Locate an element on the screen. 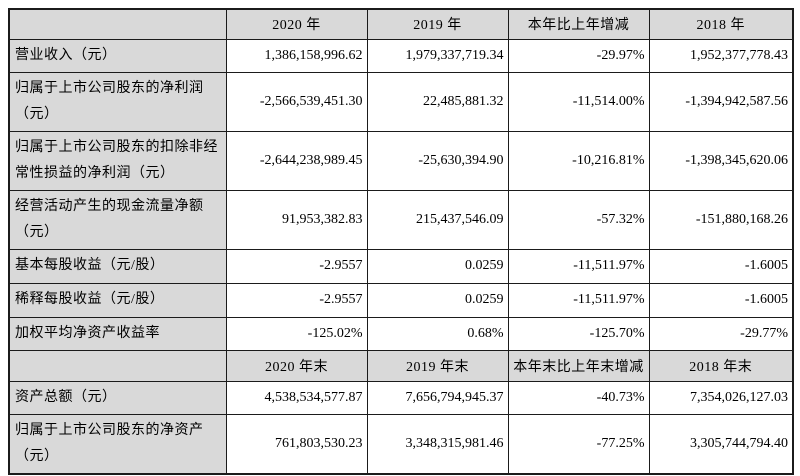  cell-2020: 1,386,158,996.62 is located at coordinates (296, 55).